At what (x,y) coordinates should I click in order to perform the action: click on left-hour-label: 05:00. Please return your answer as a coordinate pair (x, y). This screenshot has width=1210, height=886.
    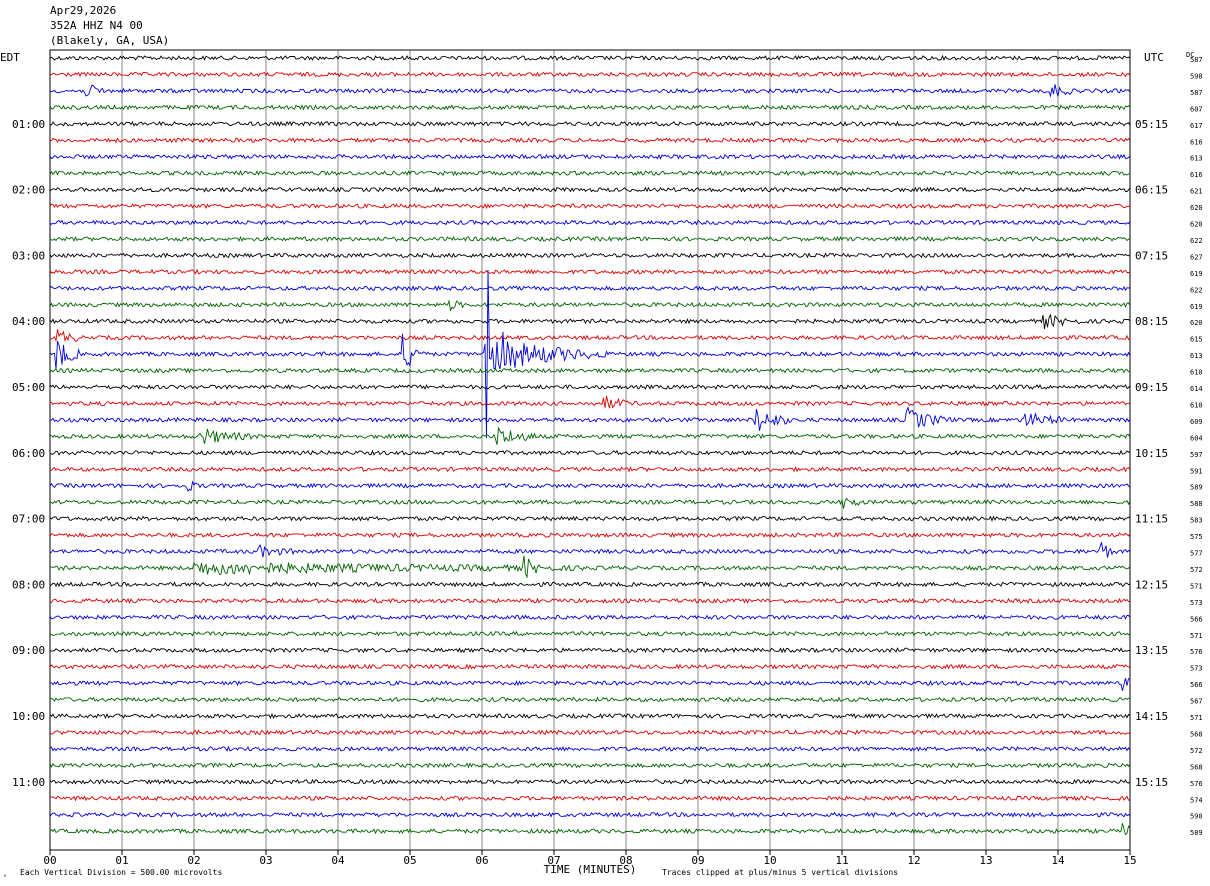
    Looking at the image, I should click on (28, 387).